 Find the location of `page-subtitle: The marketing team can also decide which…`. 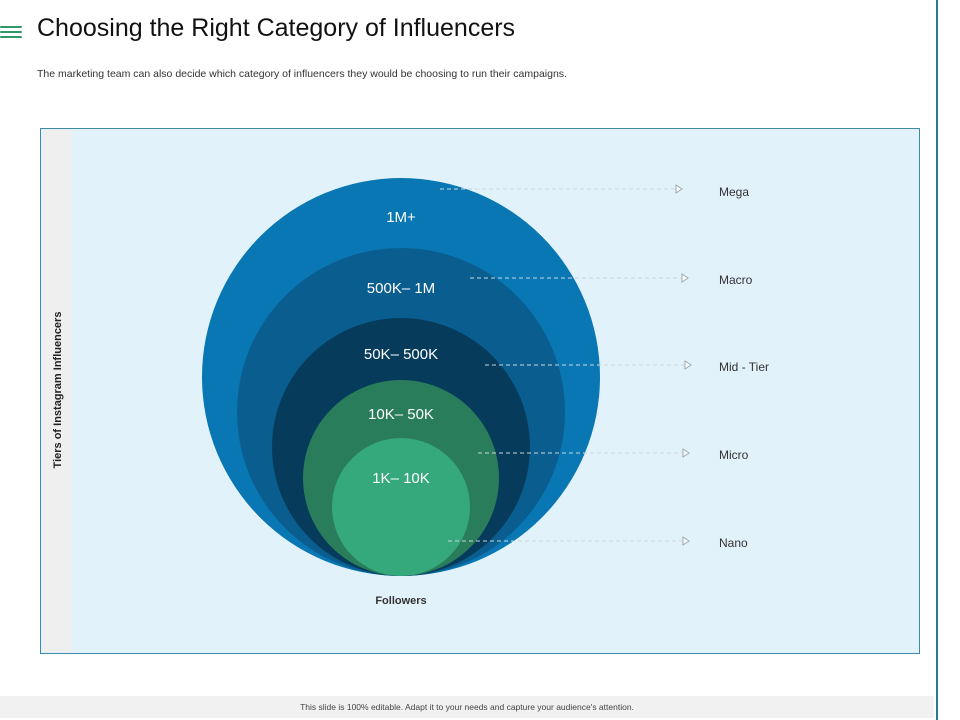

page-subtitle: The marketing team can also decide which… is located at coordinates (302, 74).